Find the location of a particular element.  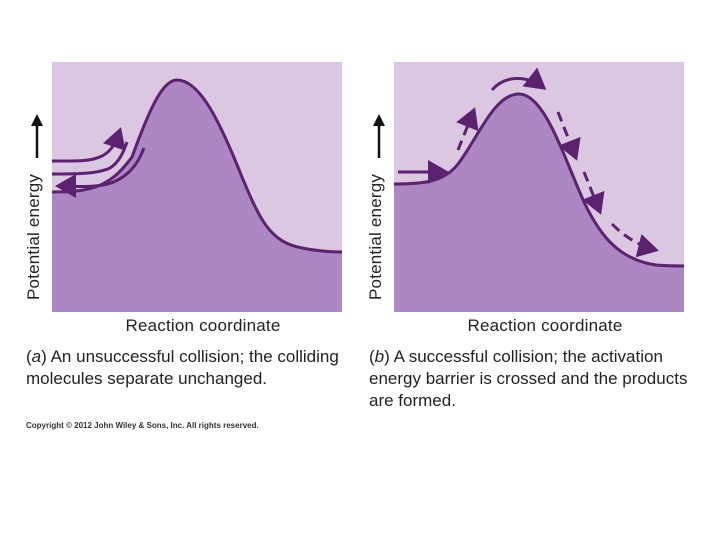

return-arrow-left is located at coordinates (100, 173).